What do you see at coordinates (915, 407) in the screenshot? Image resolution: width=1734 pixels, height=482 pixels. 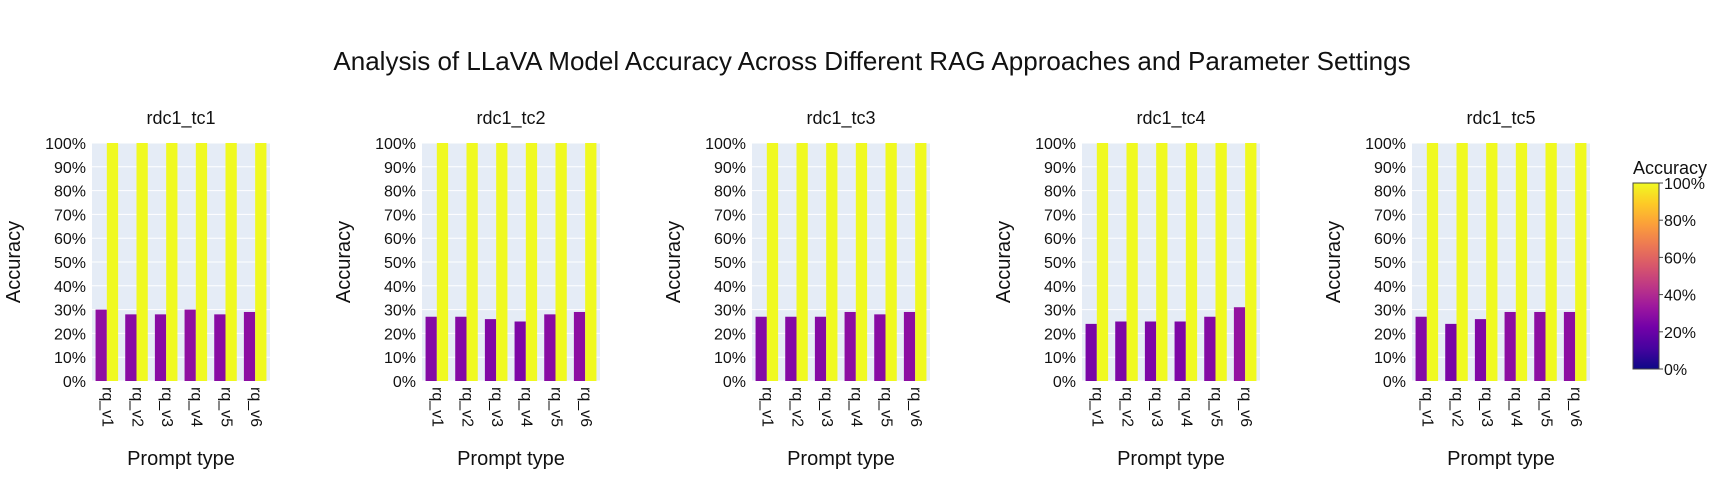 I see `x-tick-label: rq_v6` at bounding box center [915, 407].